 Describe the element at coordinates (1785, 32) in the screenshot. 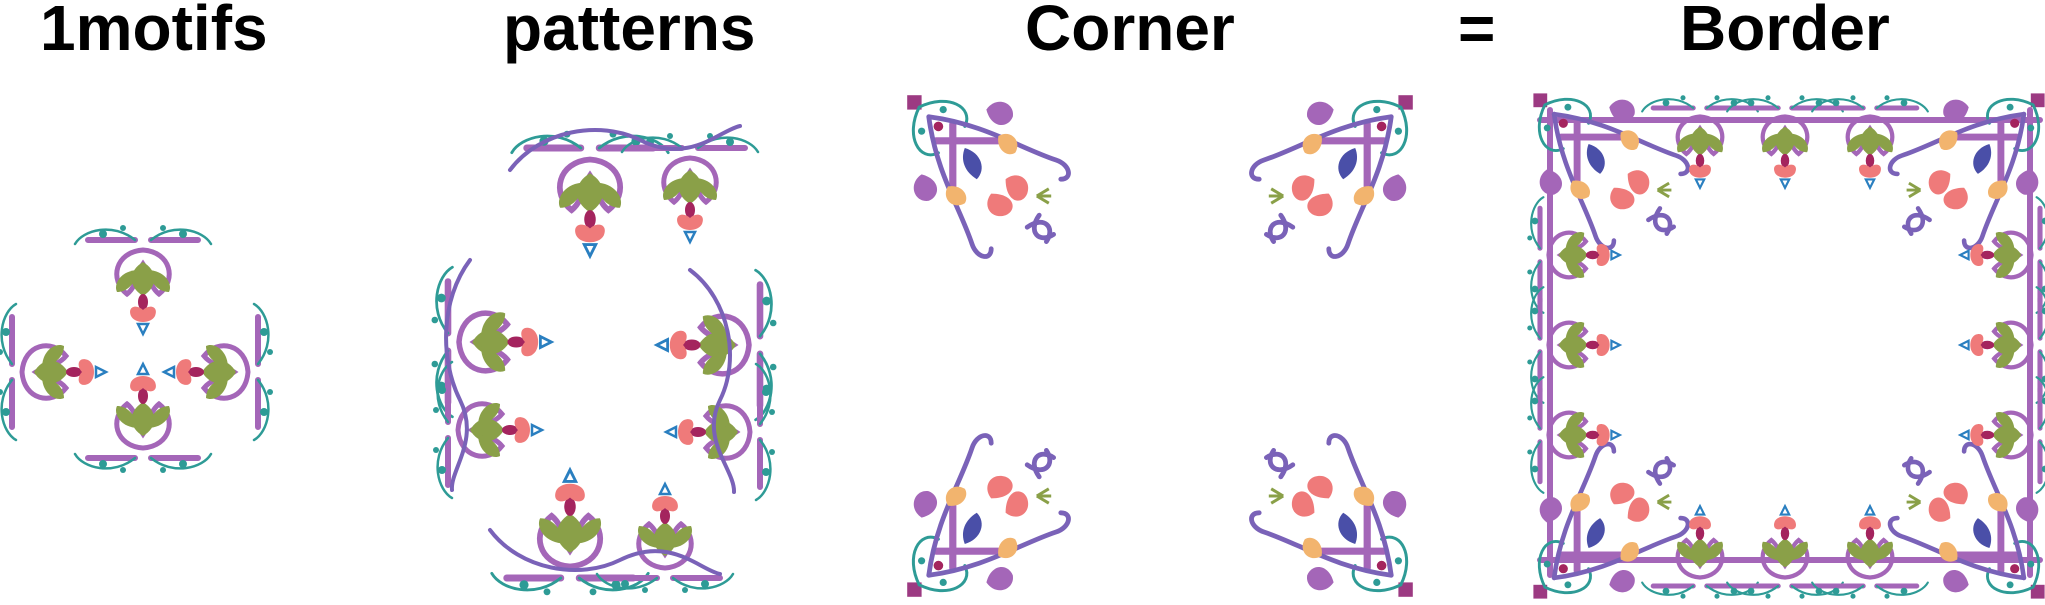

I see `border-title: Border` at that location.